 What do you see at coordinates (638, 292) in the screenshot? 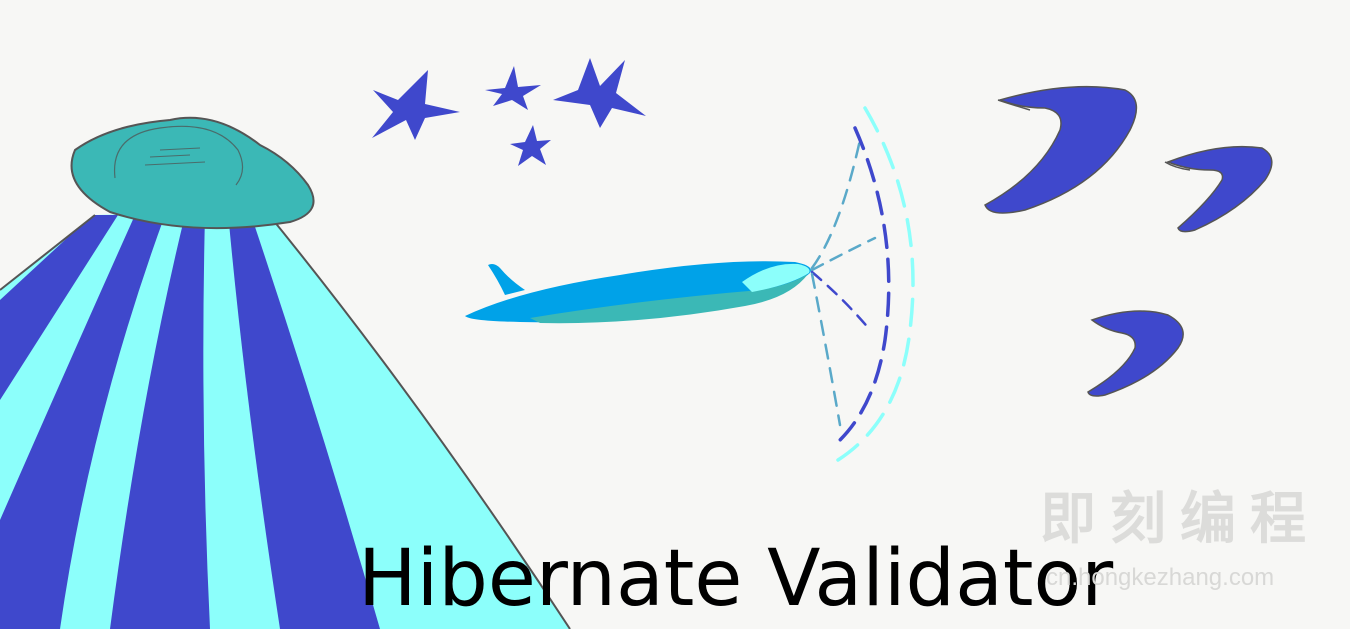
I see `whale-icon` at bounding box center [638, 292].